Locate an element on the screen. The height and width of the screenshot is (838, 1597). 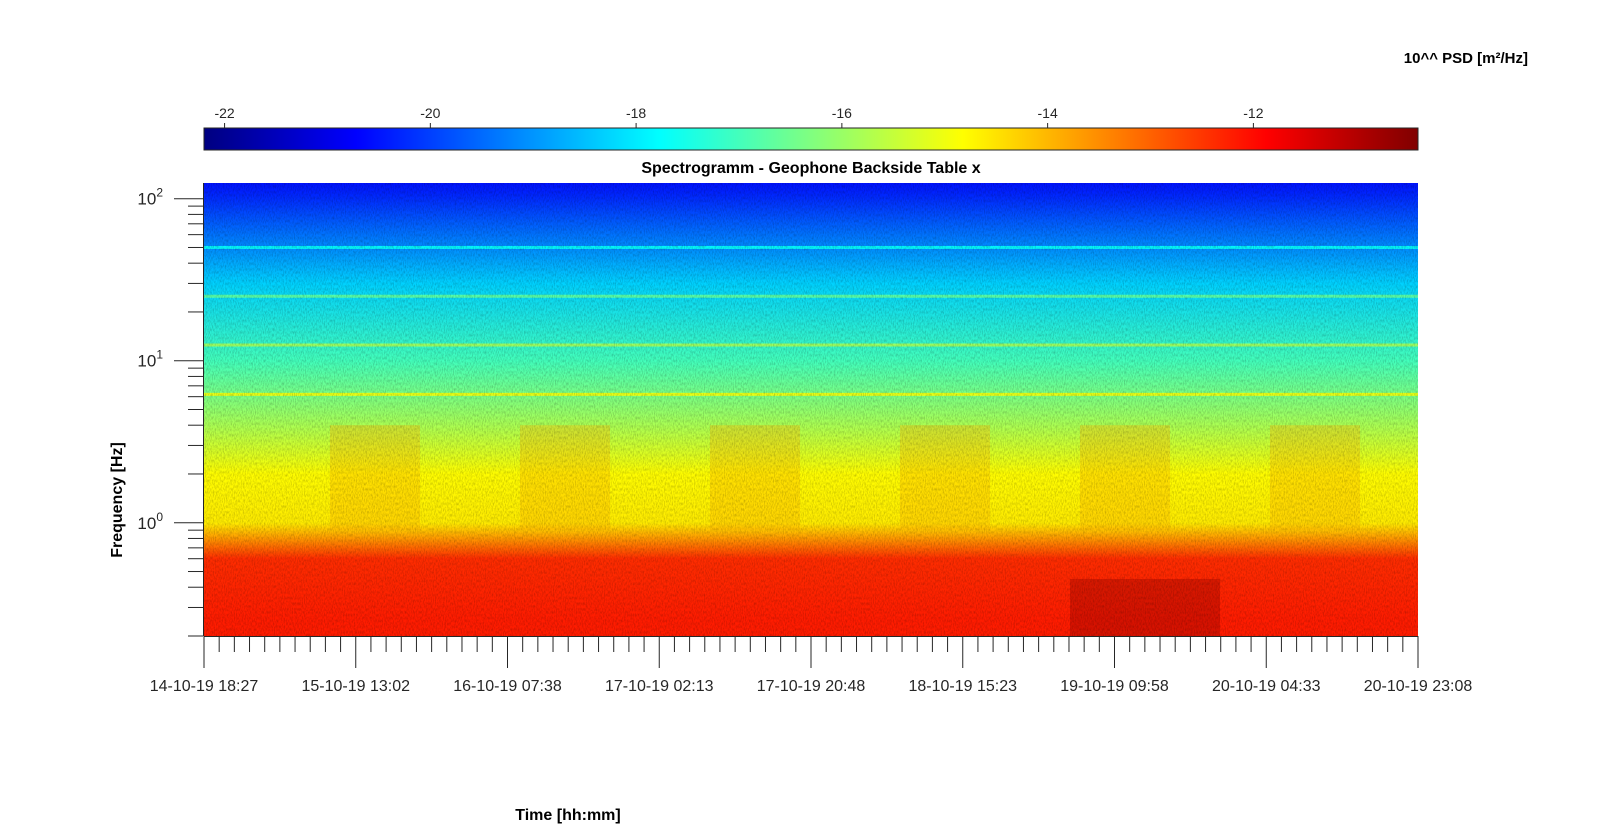
x-tick-label: 16-10-19 07:38 is located at coordinates (507, 686).